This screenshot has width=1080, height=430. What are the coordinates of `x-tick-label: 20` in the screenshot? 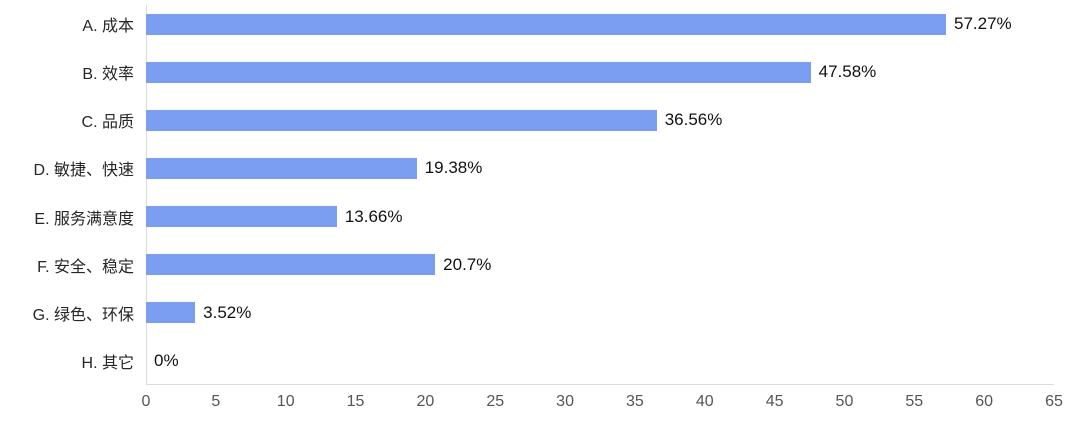 It's located at (425, 401).